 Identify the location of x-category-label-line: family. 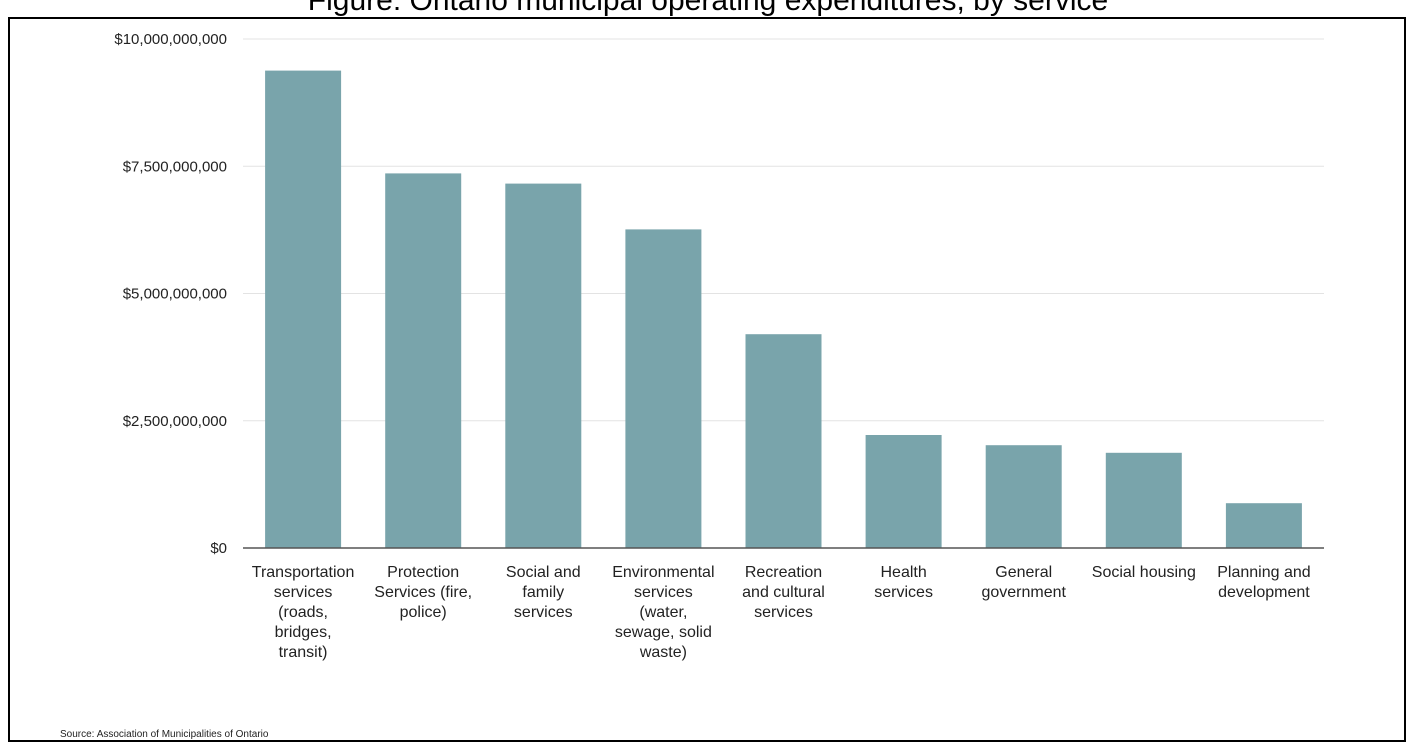
(543, 592).